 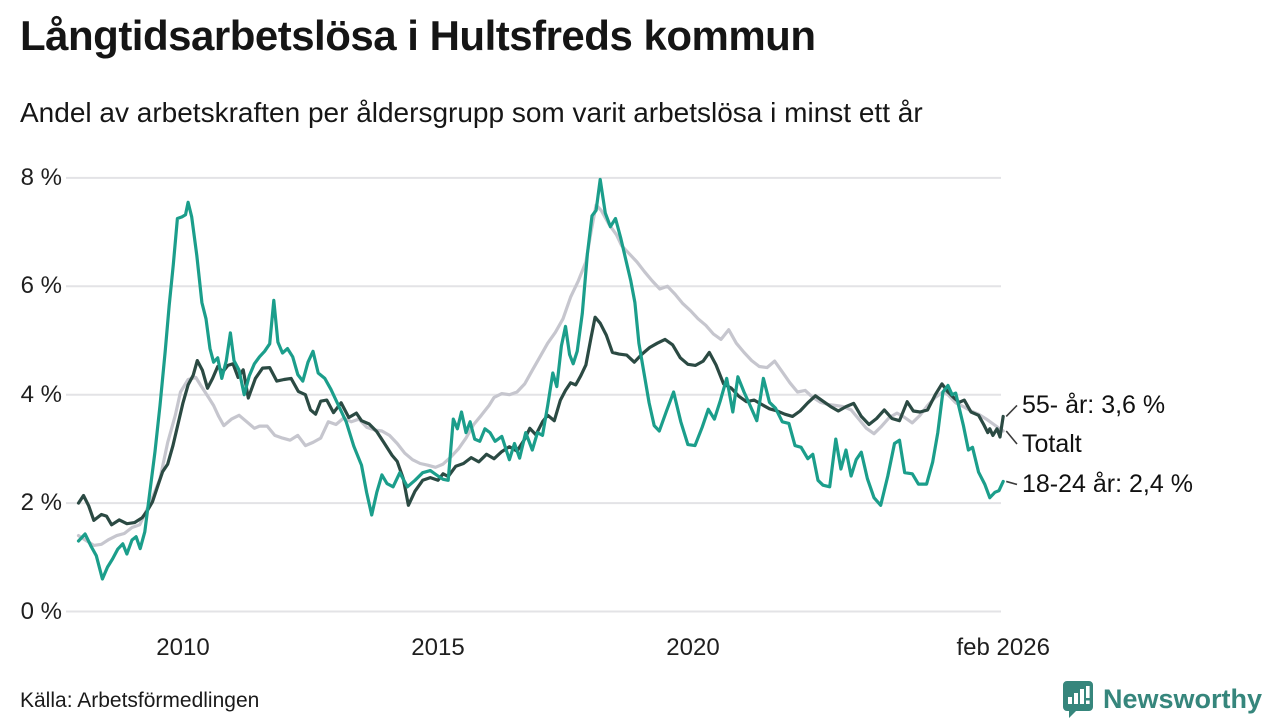 I want to click on source-note: Källa: Arbetsförmedlingen, so click(x=140, y=700).